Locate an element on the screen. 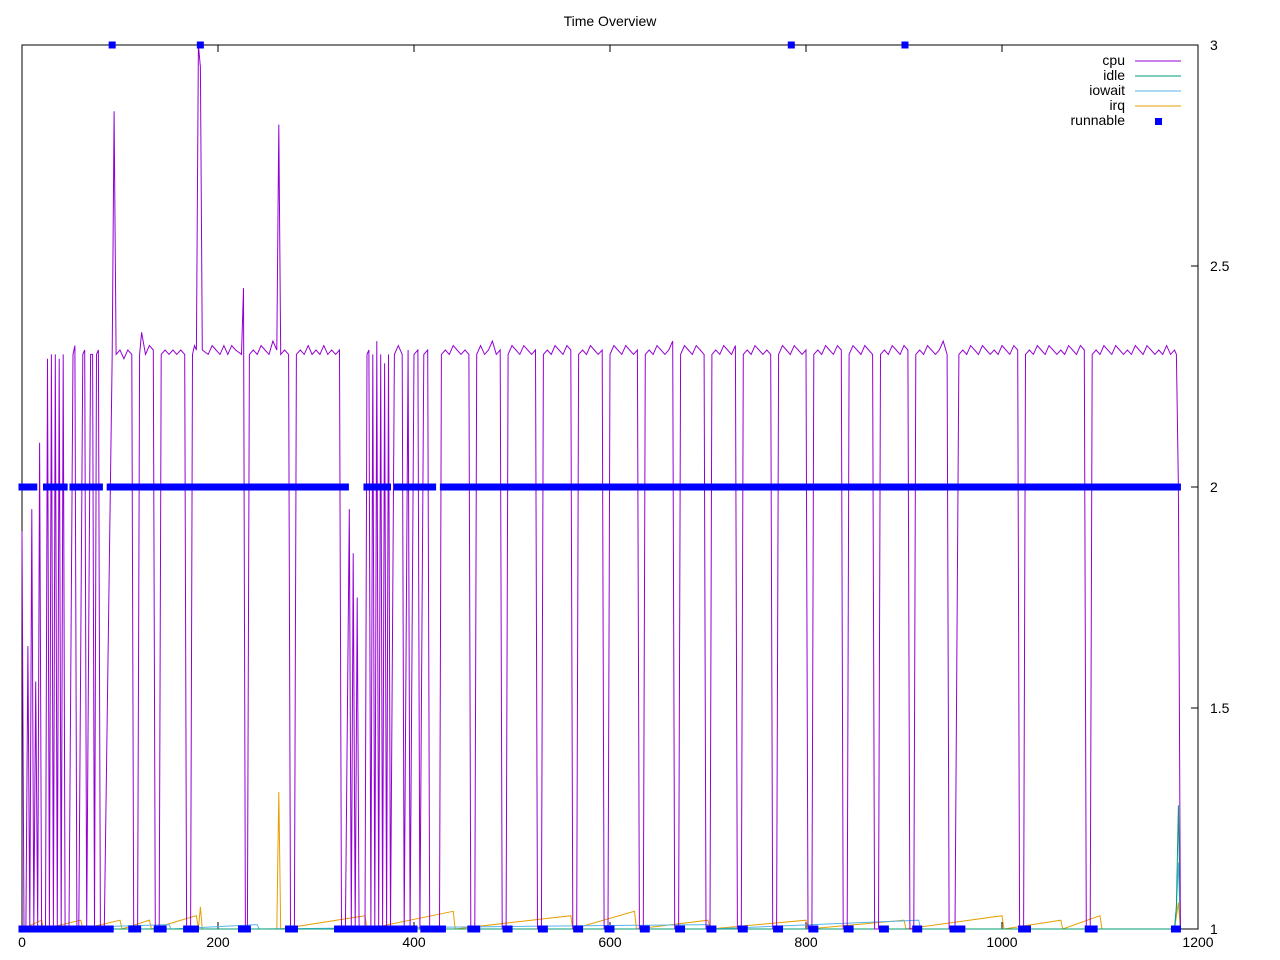  x-tick-label: 600 is located at coordinates (610, 942).